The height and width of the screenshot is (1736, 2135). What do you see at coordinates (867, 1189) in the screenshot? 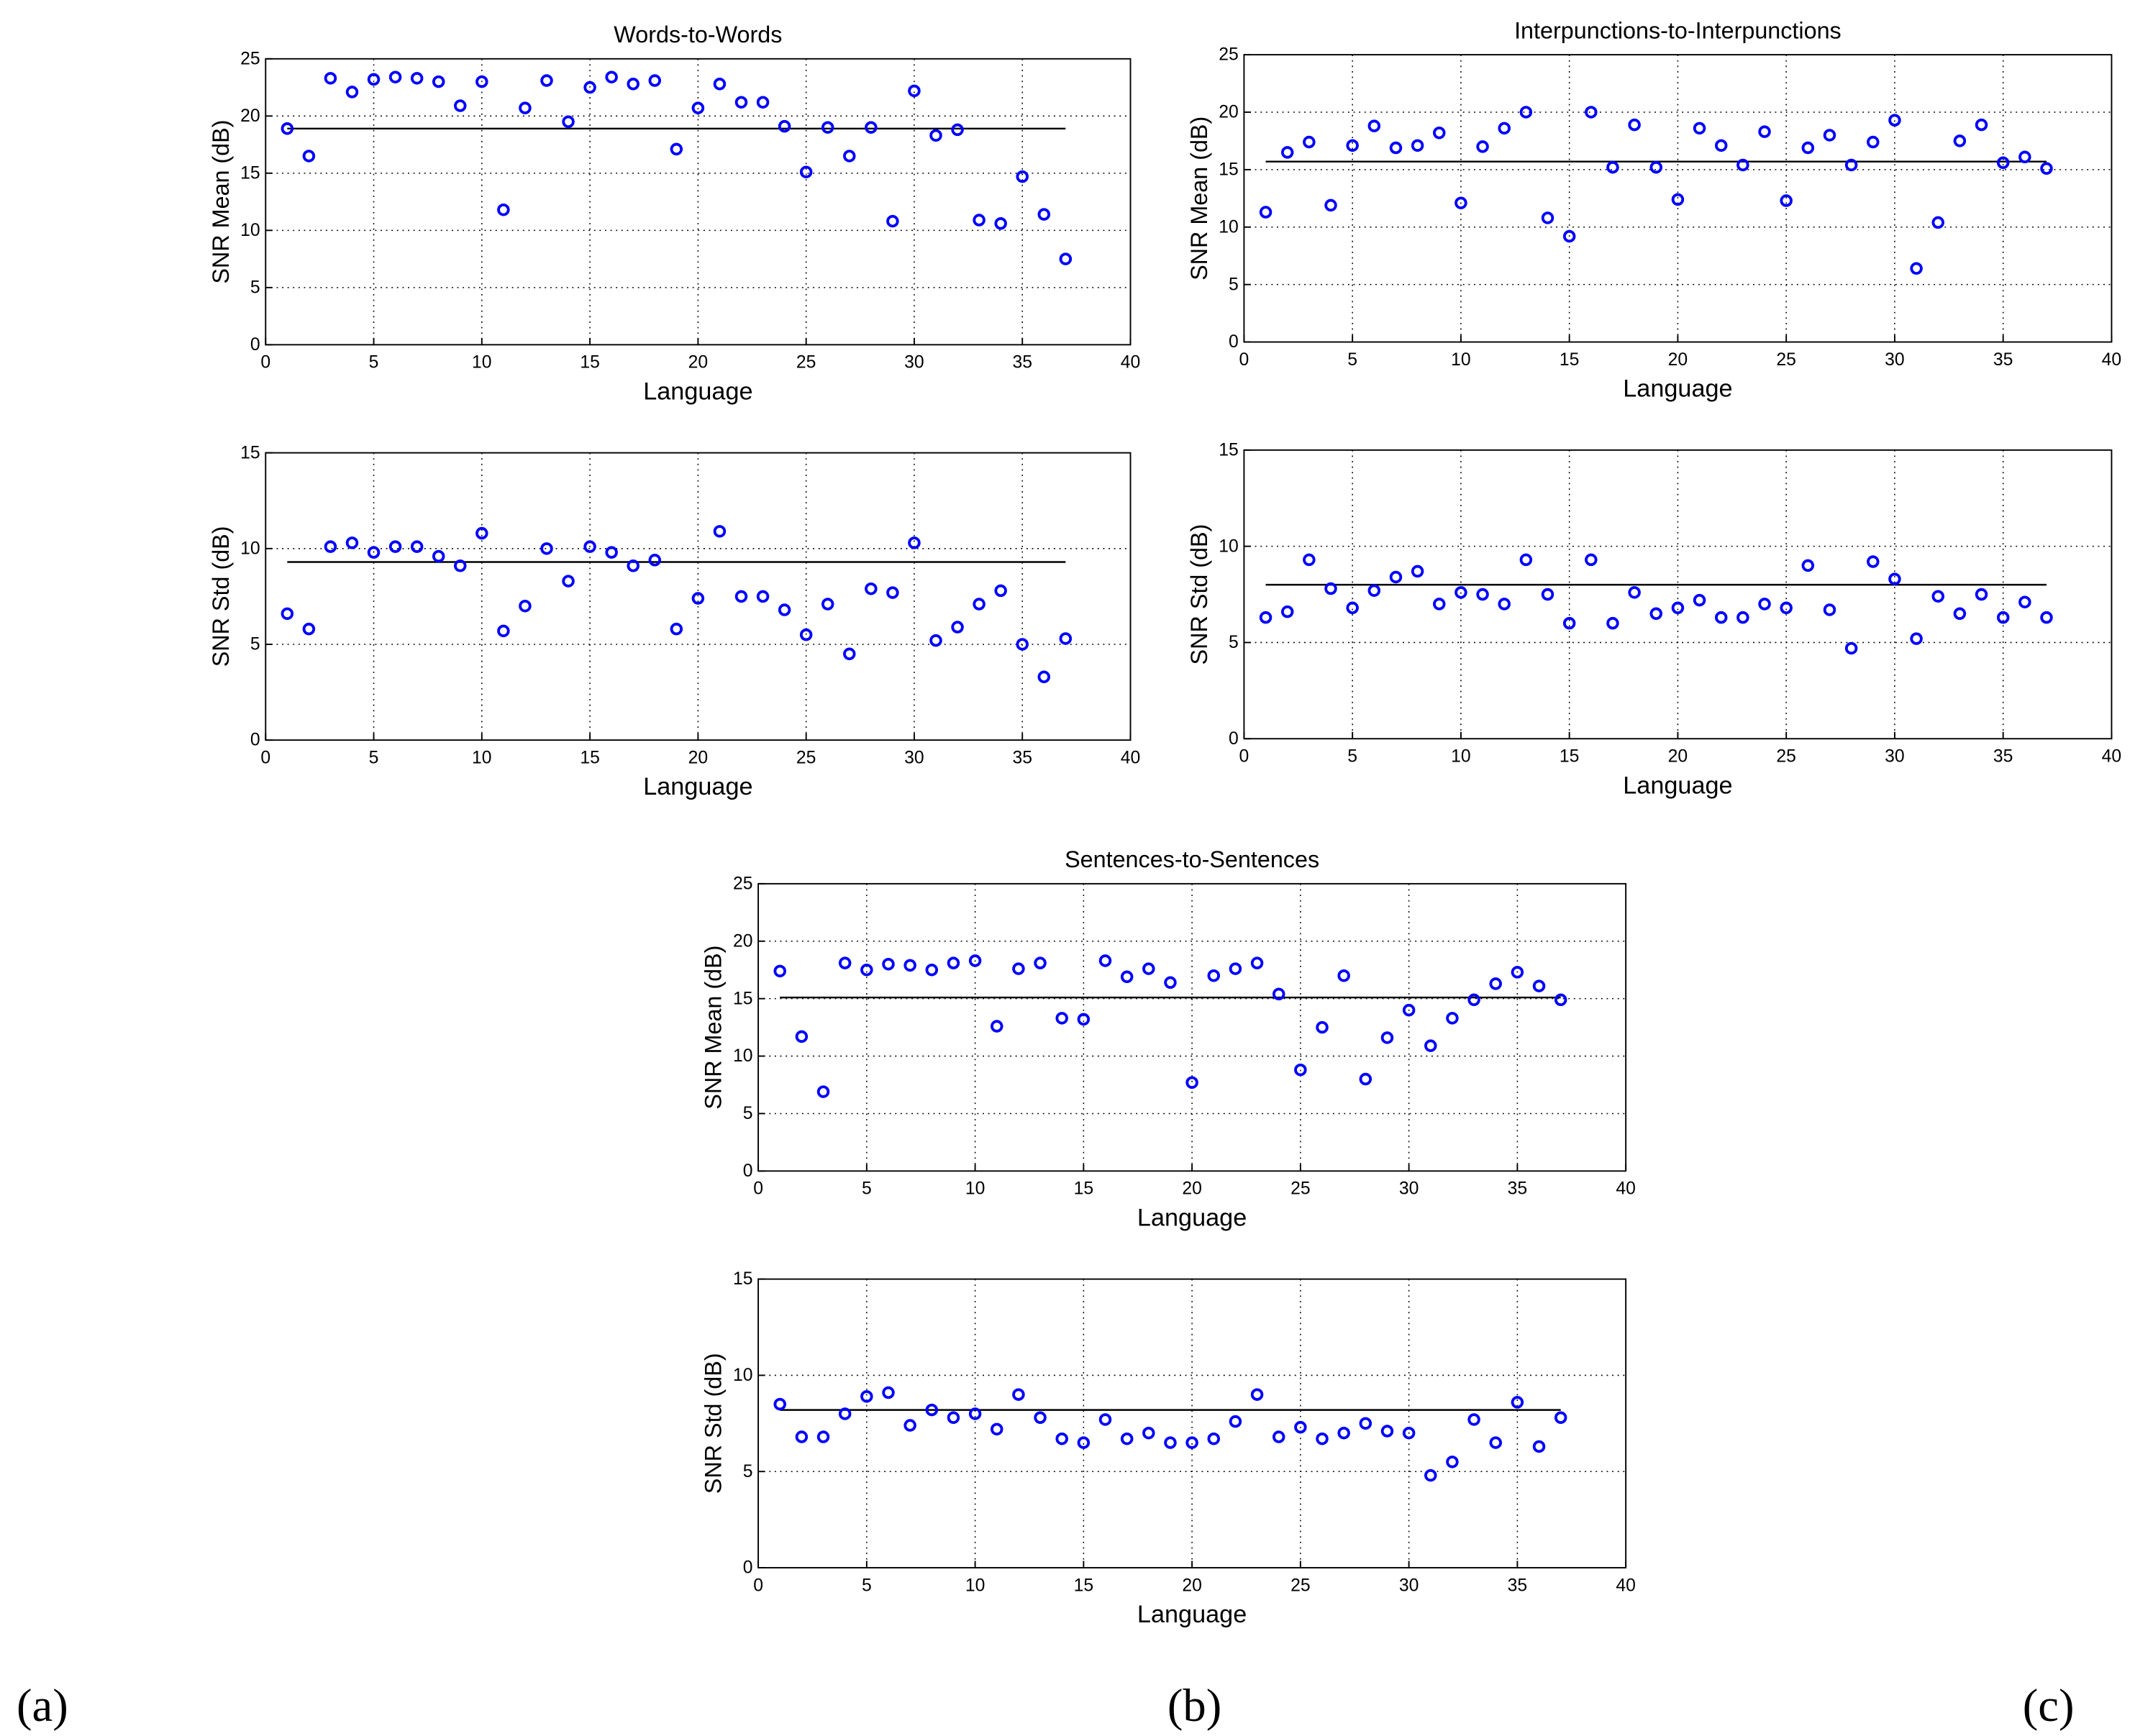
I see `x-tick-label: 5` at bounding box center [867, 1189].